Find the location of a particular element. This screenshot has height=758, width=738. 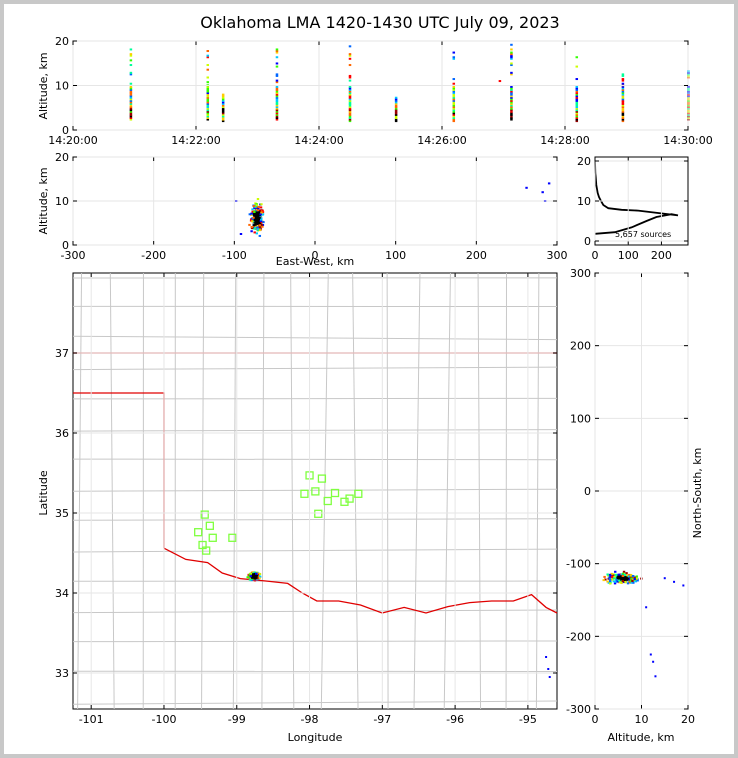

altitude-histogram-y-tick-label: 0 is located at coordinates (587, 241).